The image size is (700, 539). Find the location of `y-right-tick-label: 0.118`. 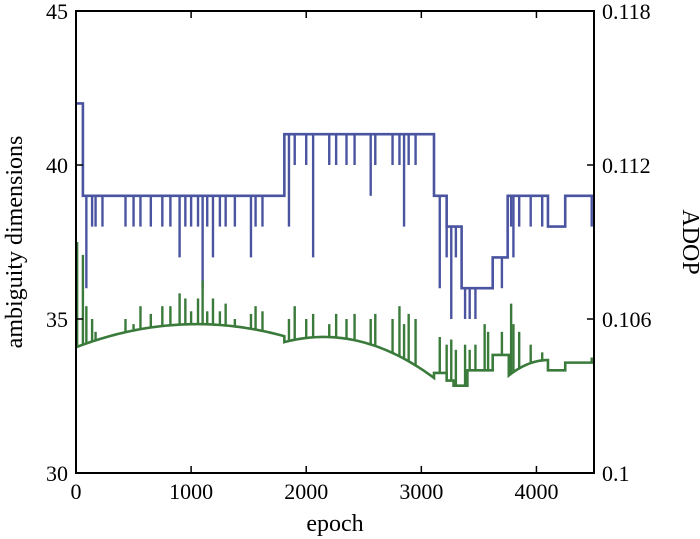

y-right-tick-label: 0.118 is located at coordinates (626, 12).